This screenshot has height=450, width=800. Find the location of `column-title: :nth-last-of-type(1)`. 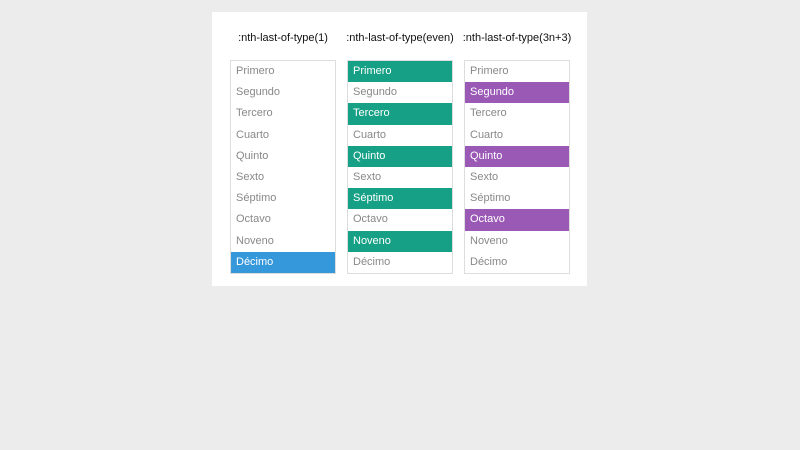

column-title: :nth-last-of-type(1) is located at coordinates (283, 38).